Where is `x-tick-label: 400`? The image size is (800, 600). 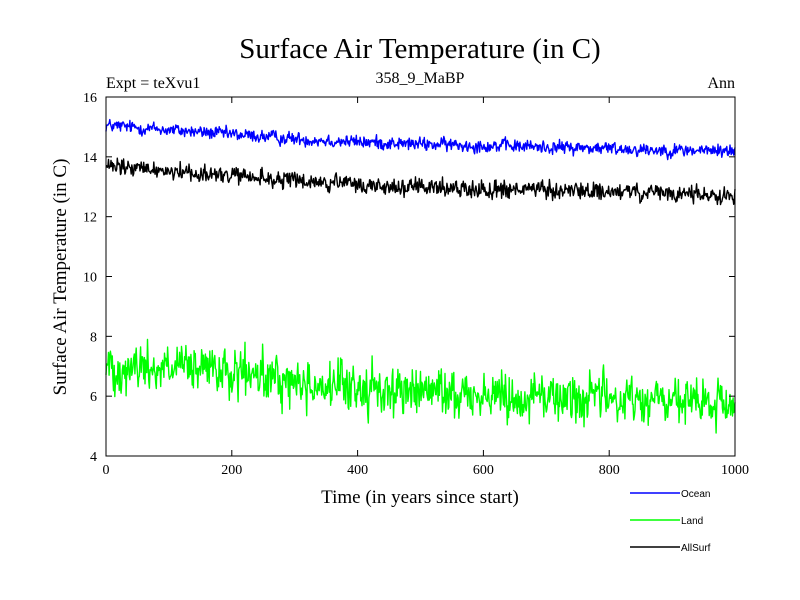 x-tick-label: 400 is located at coordinates (357, 470).